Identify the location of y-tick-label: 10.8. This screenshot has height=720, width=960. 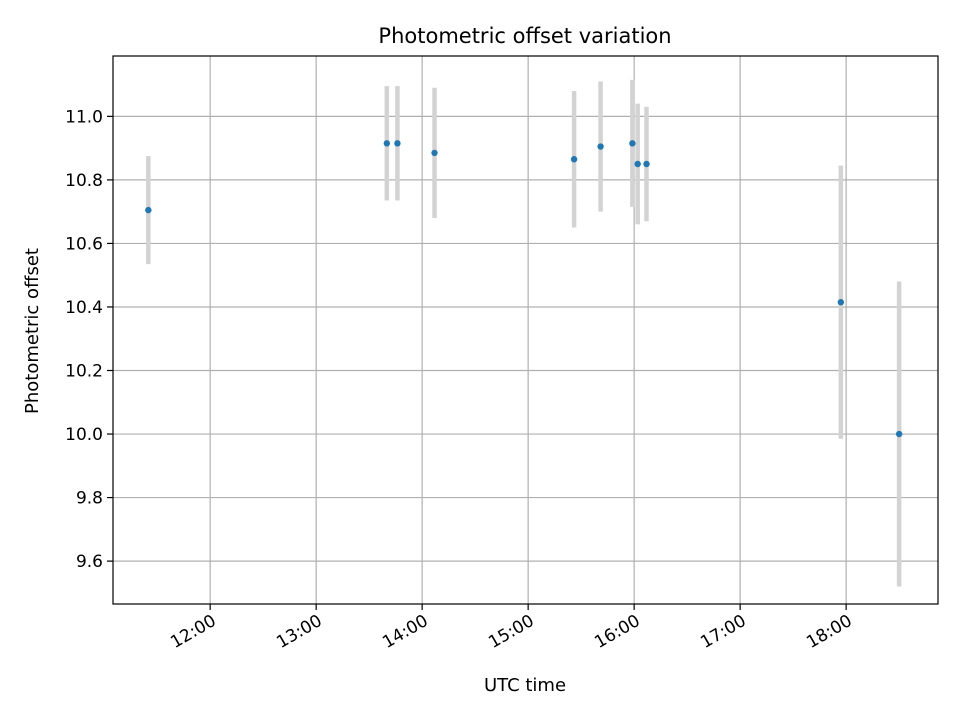
(84, 181).